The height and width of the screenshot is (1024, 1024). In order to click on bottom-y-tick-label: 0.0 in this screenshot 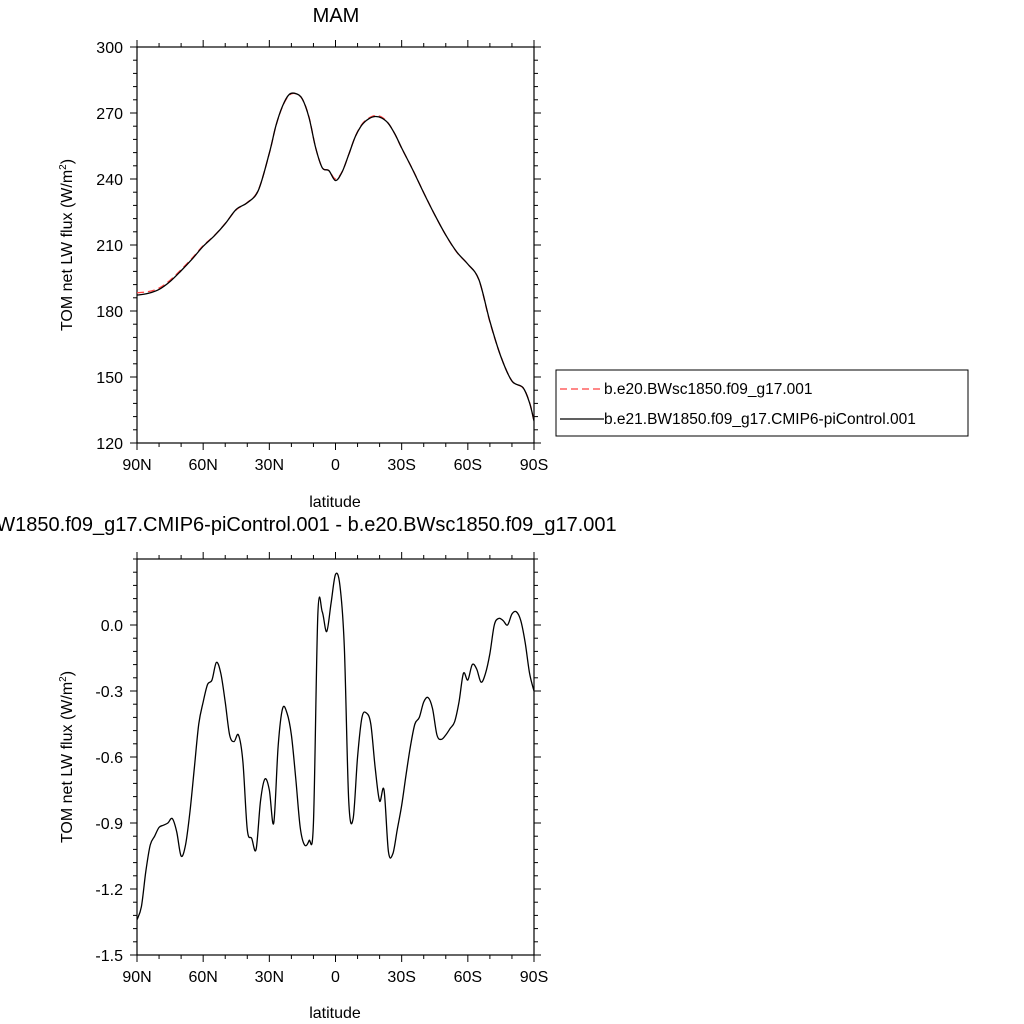, I will do `click(112, 626)`.